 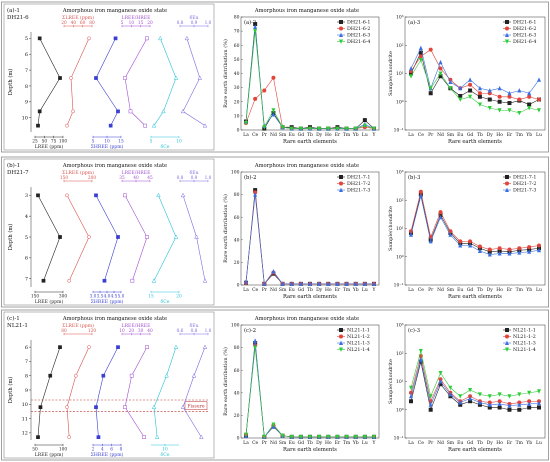 What do you see at coordinates (26, 196) in the screenshot?
I see `depth-tick-label: 3` at bounding box center [26, 196].